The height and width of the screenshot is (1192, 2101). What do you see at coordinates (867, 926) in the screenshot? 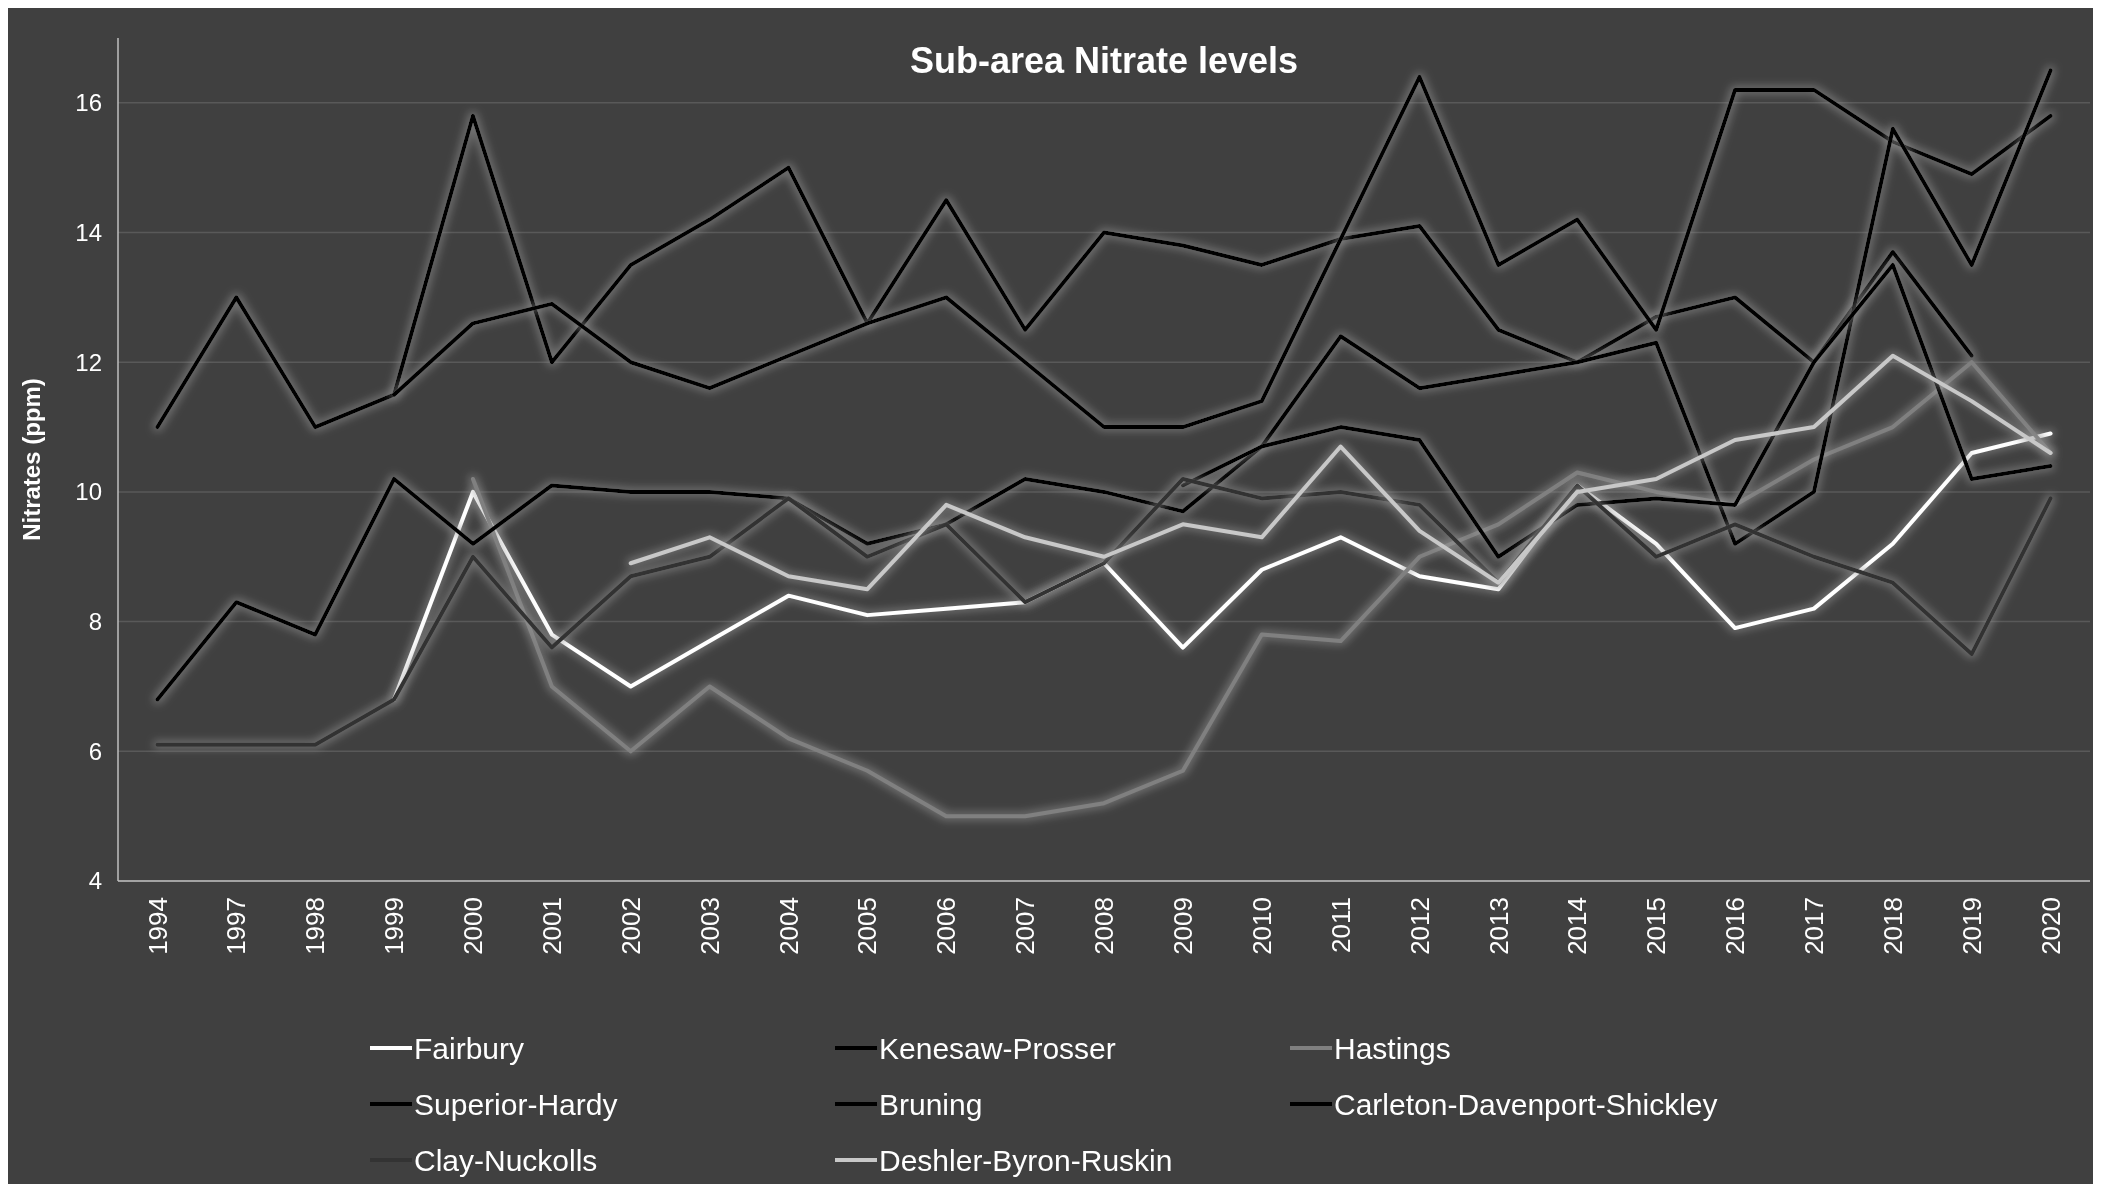
I see `x-tick-label: 2005` at bounding box center [867, 926].